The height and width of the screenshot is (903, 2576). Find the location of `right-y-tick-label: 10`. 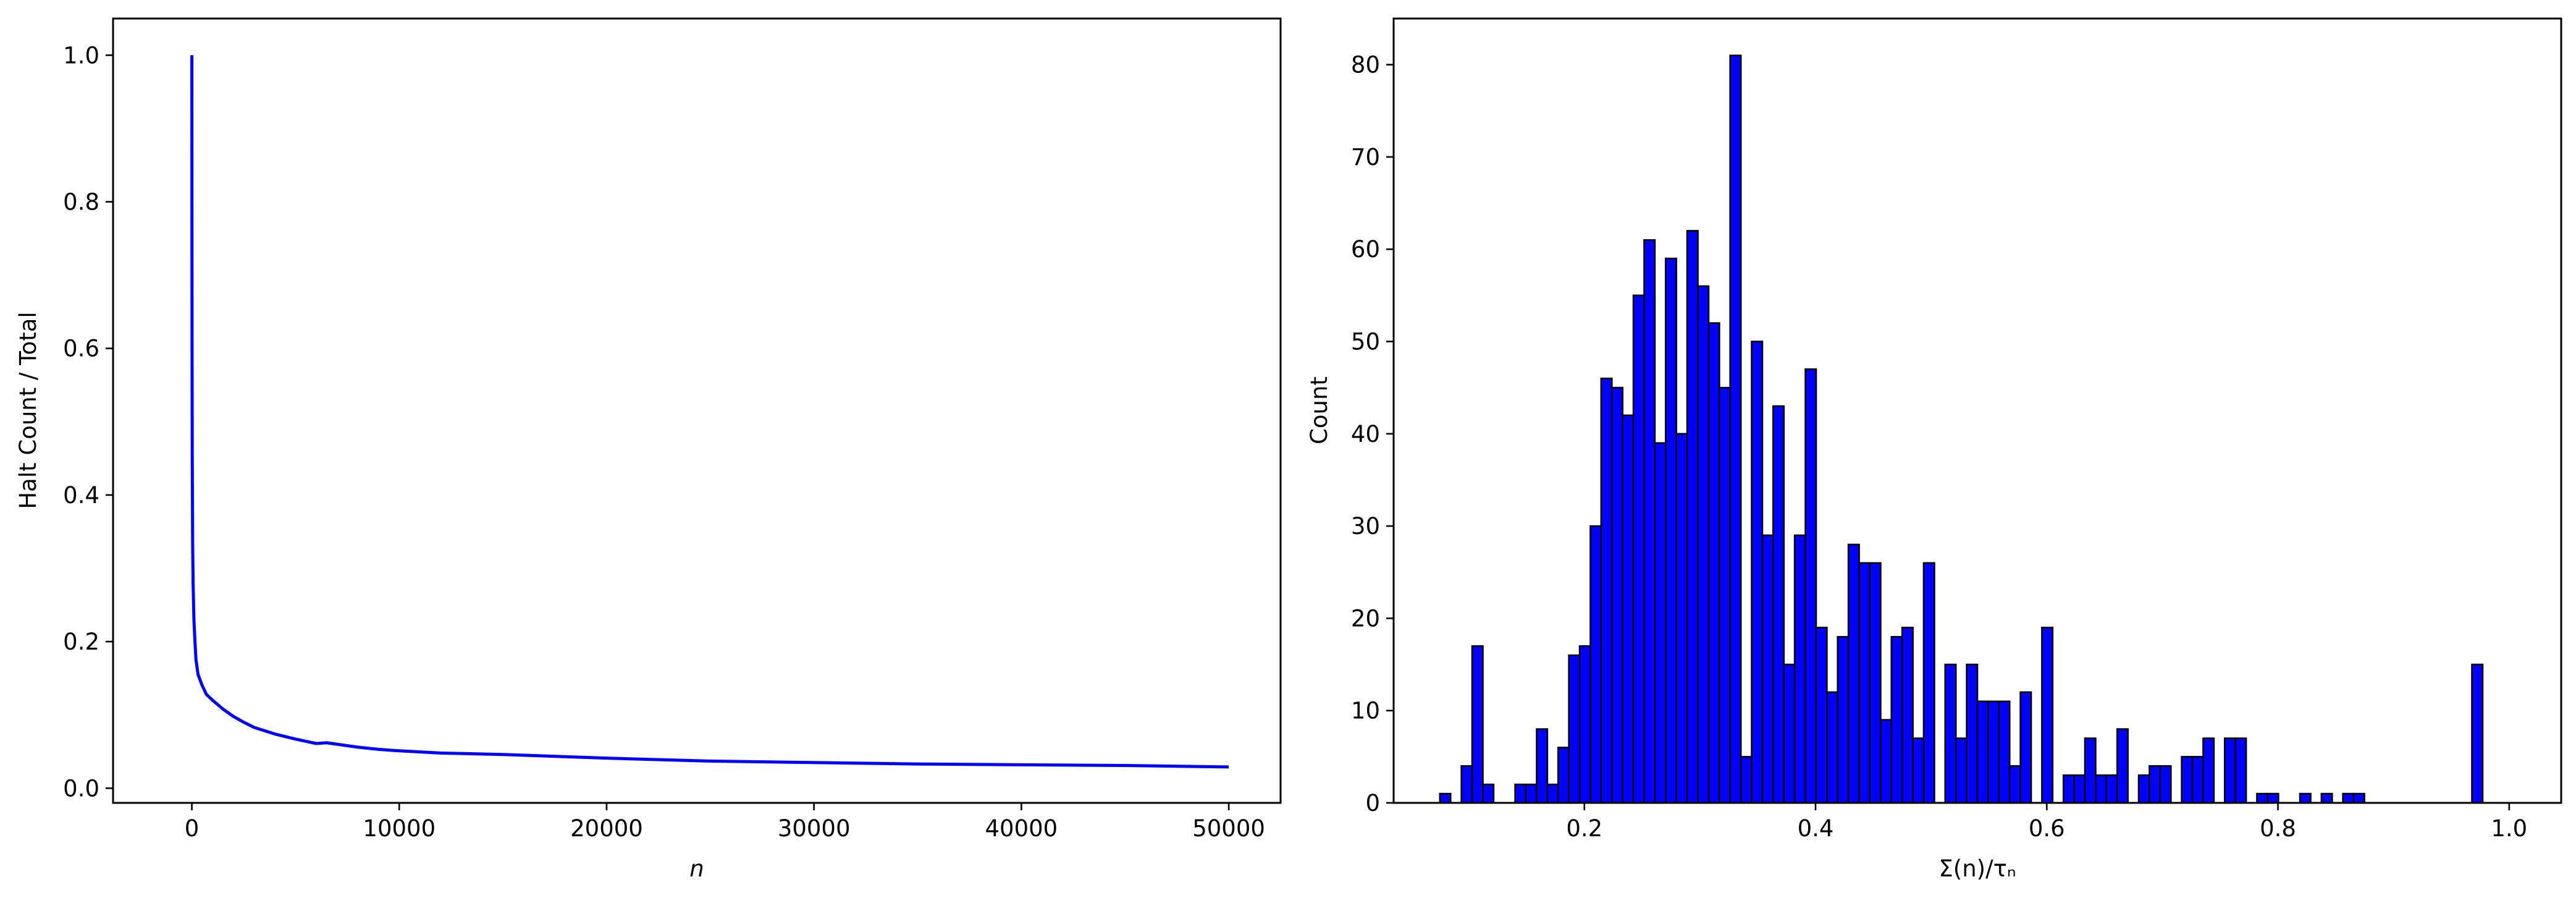

right-y-tick-label: 10 is located at coordinates (1365, 711).